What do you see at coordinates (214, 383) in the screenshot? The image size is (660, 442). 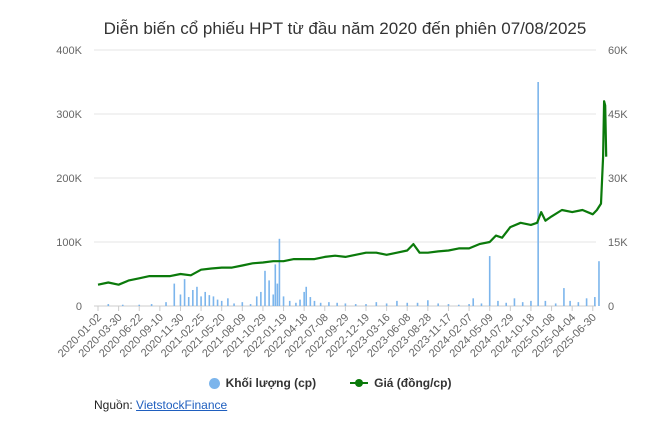 I see `volume-legend-icon` at bounding box center [214, 383].